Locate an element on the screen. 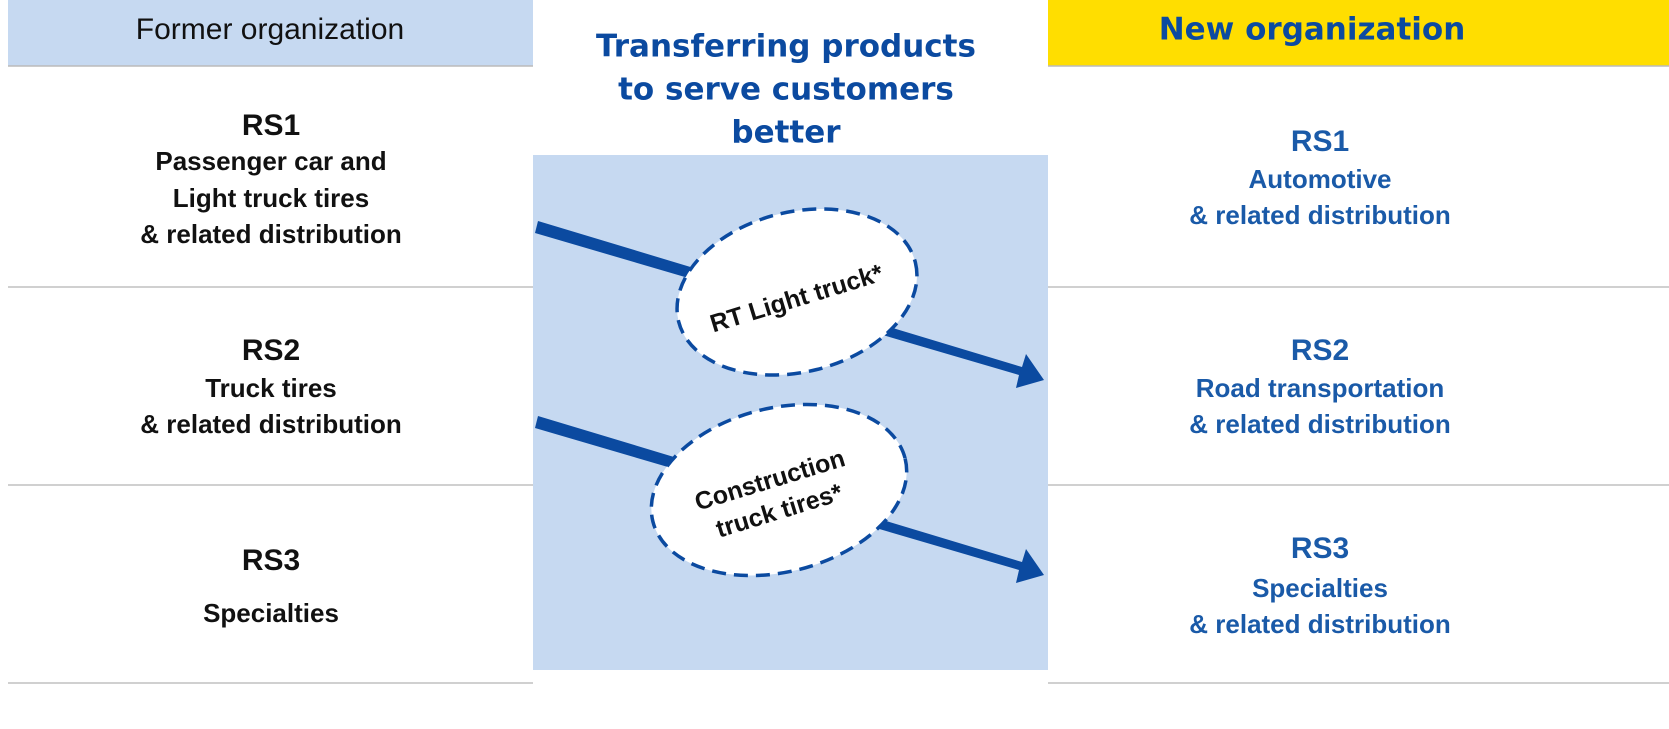 The height and width of the screenshot is (729, 1669). center-title: to serve customers is located at coordinates (786, 90).